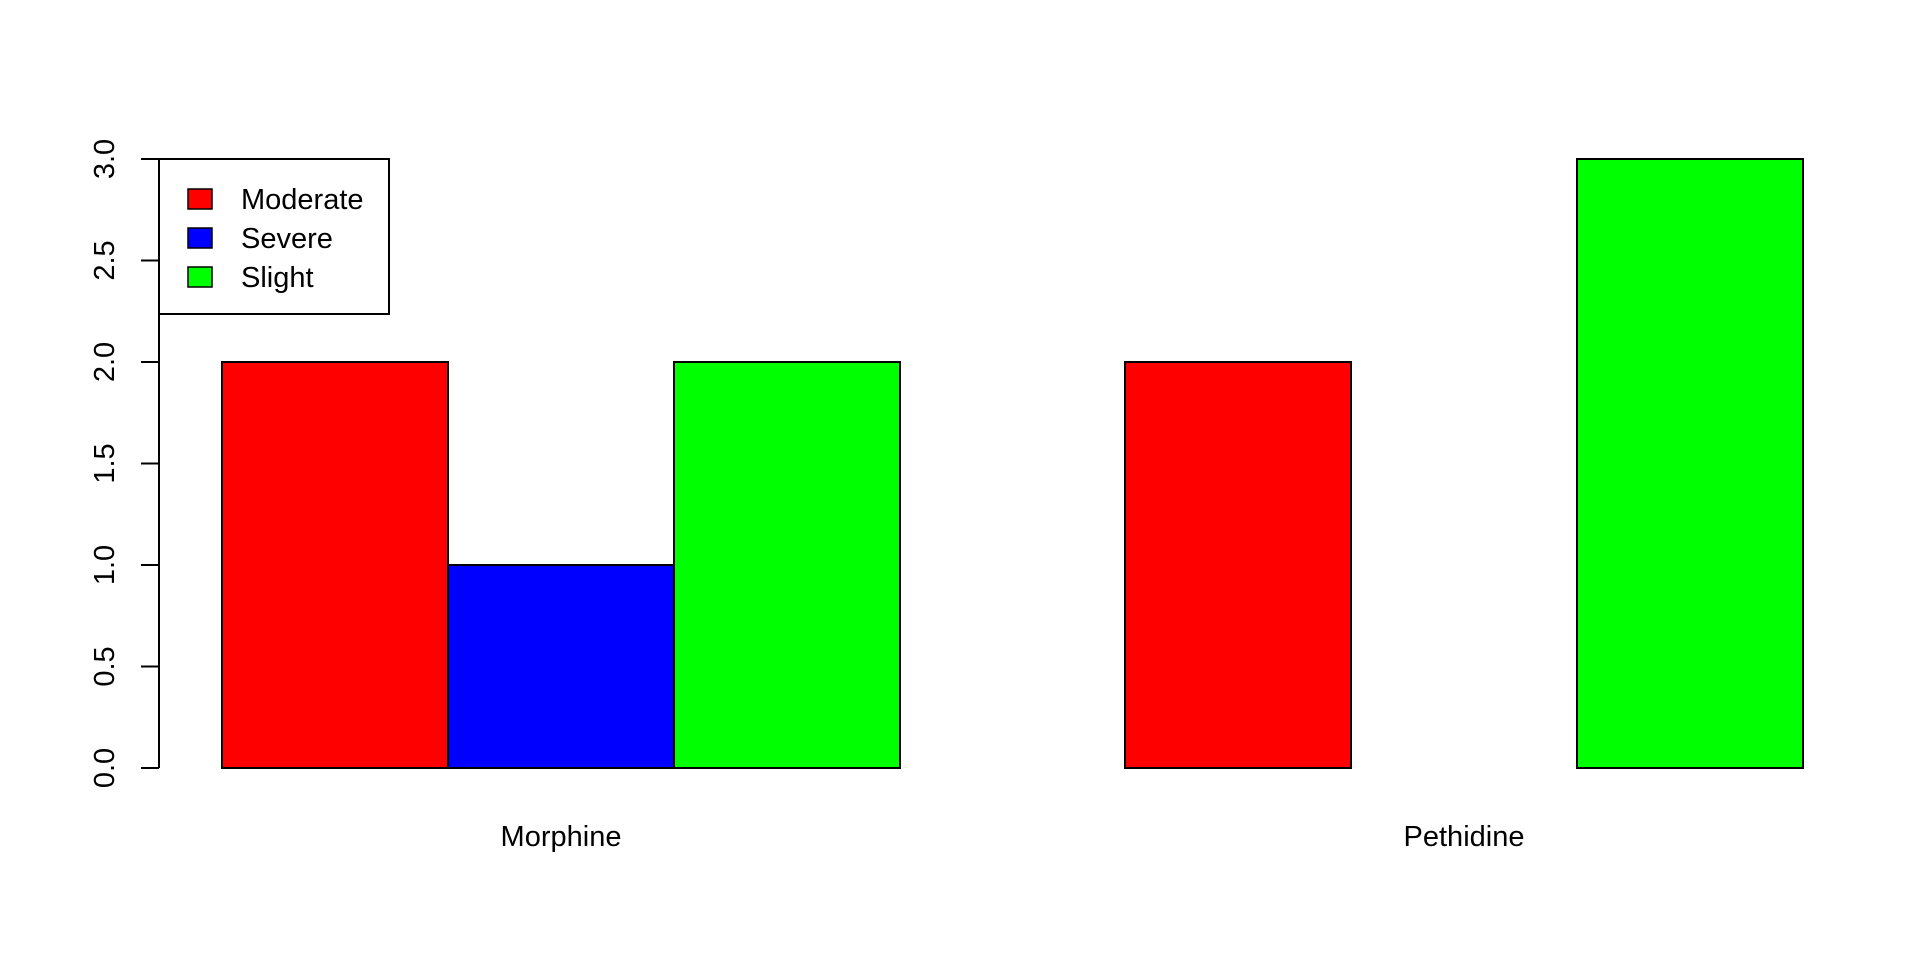  Describe the element at coordinates (1690, 463) in the screenshot. I see `bar-pethidine-slight` at that location.